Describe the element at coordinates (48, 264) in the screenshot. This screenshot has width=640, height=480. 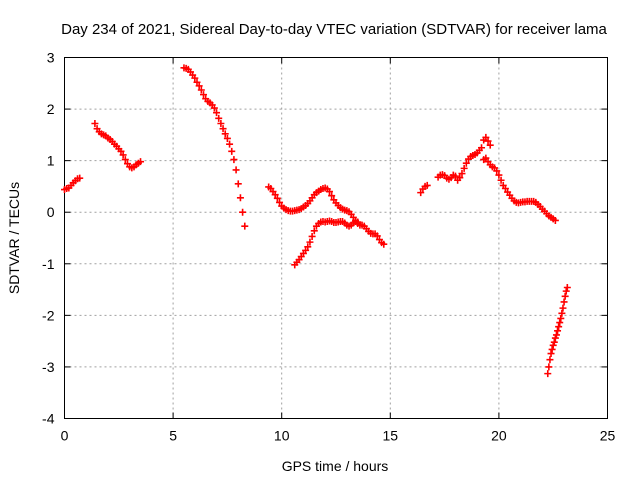
I see `y-tick-label: -1` at that location.